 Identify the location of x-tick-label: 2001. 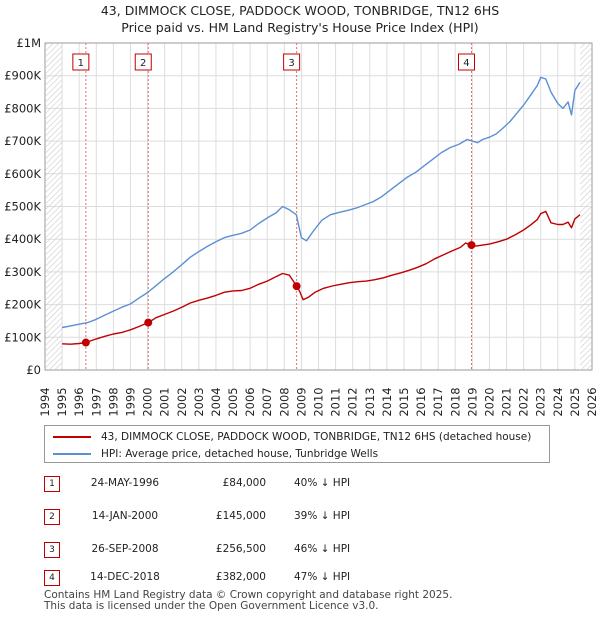
(165, 401).